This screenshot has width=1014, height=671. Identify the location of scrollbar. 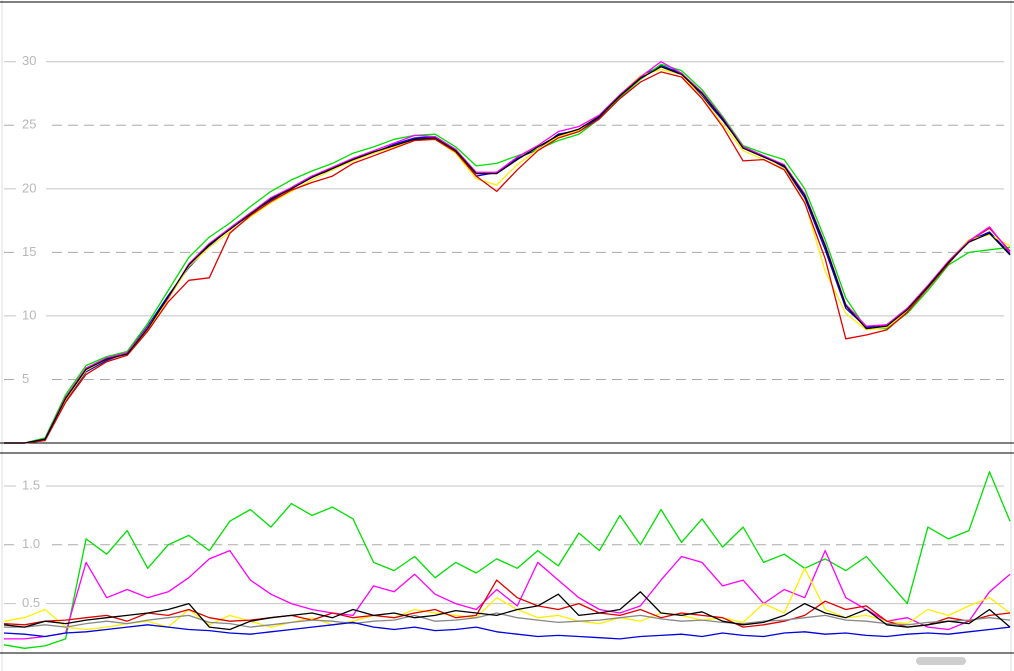
(941, 661).